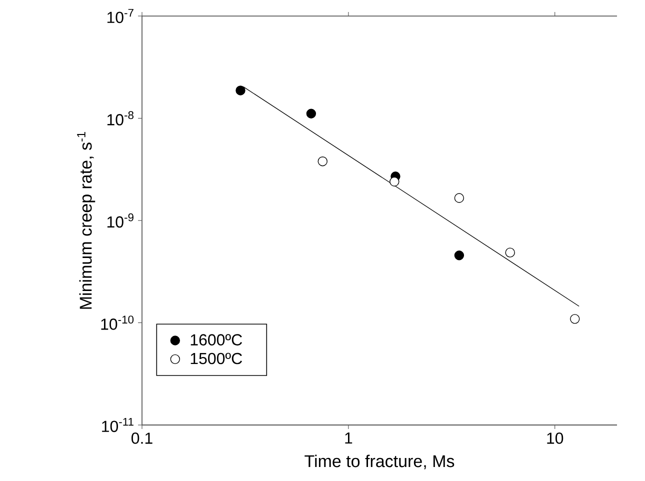  What do you see at coordinates (120, 220) in the screenshot?
I see `y-tick-label: 10$^{-9}$` at bounding box center [120, 220].